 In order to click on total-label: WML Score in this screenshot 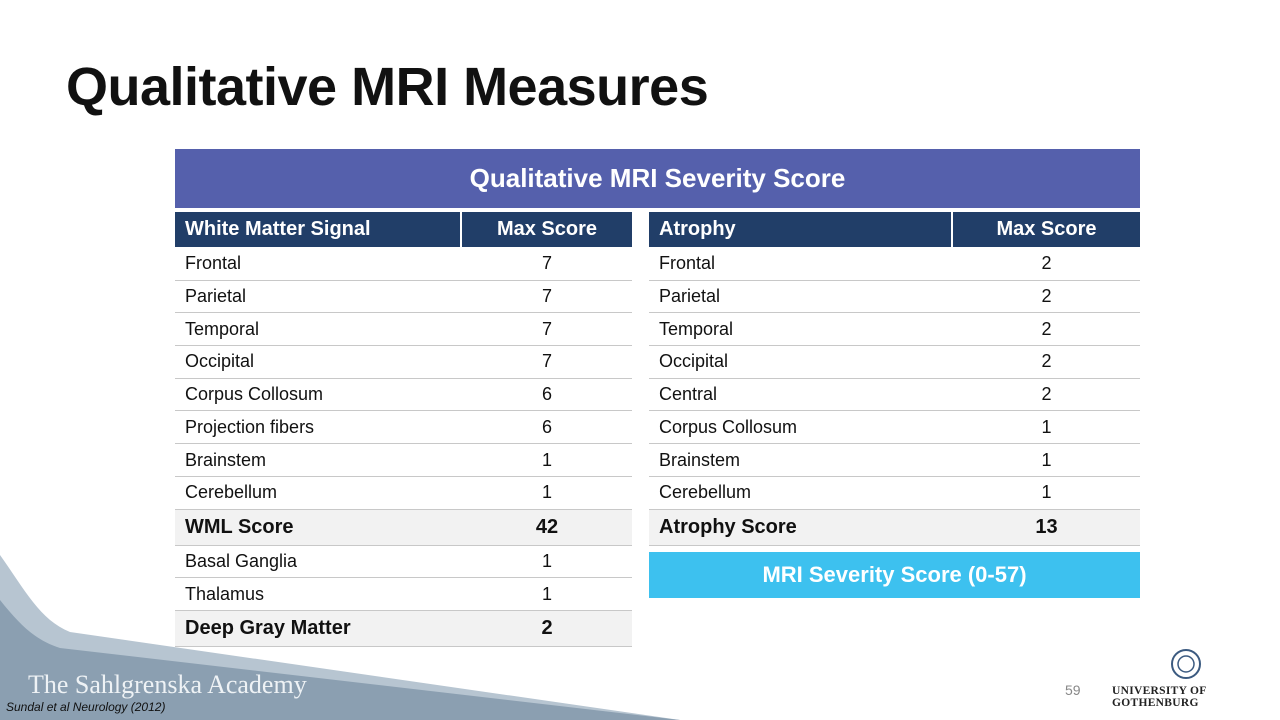, I will do `click(318, 527)`.